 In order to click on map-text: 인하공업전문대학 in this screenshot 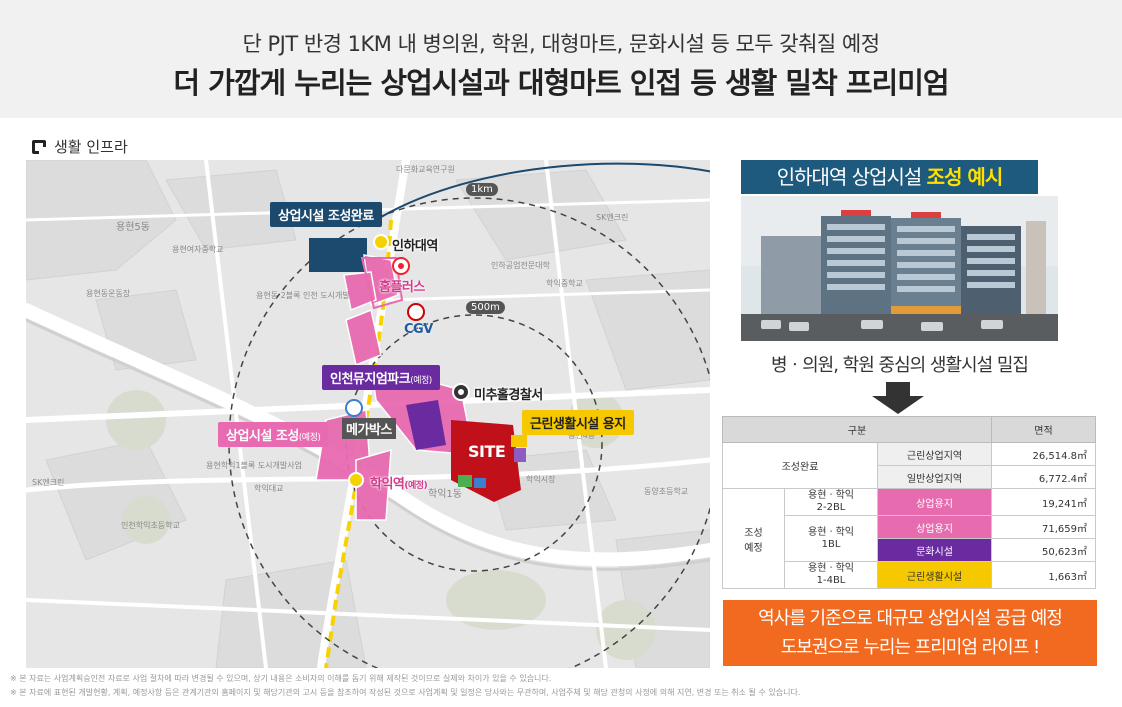, I will do `click(520, 265)`.